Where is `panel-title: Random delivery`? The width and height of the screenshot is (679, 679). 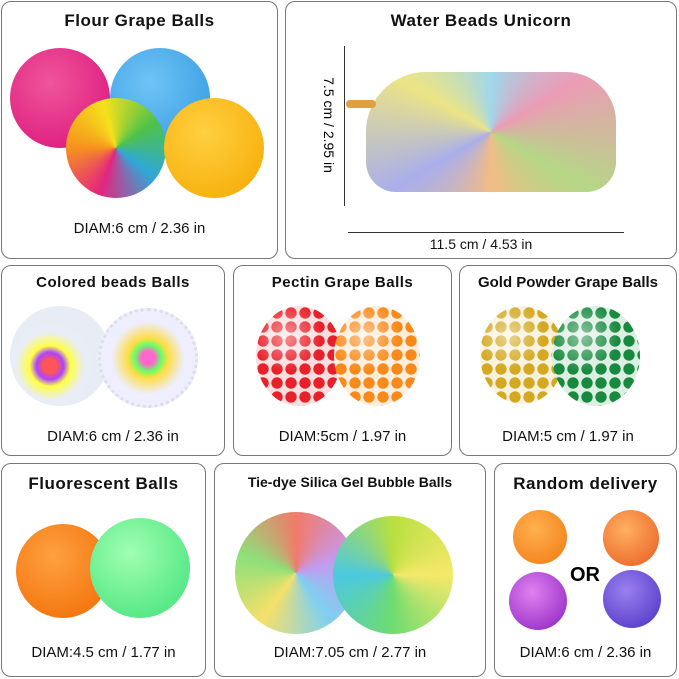 panel-title: Random delivery is located at coordinates (585, 483).